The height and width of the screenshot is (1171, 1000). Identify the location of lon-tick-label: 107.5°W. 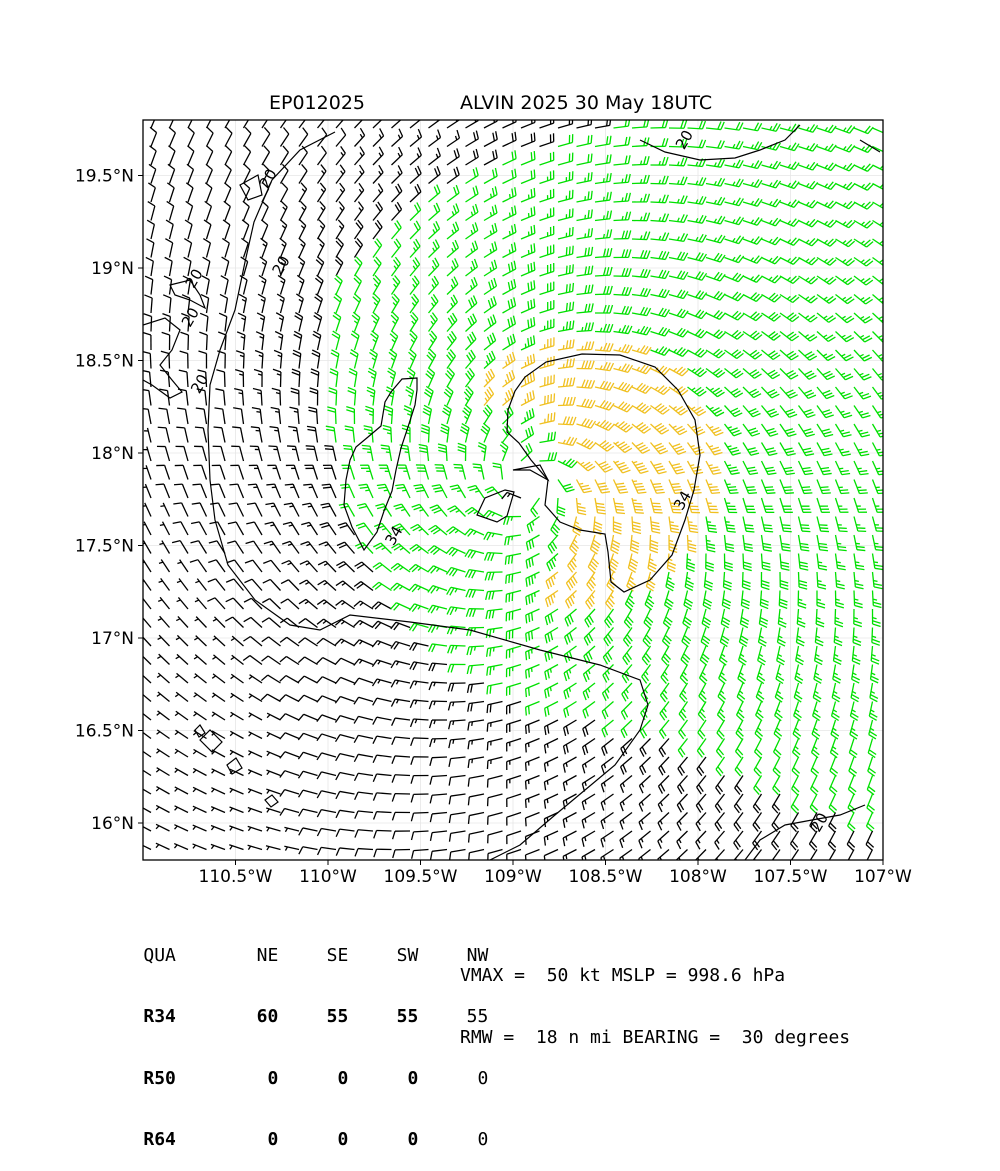
(791, 877).